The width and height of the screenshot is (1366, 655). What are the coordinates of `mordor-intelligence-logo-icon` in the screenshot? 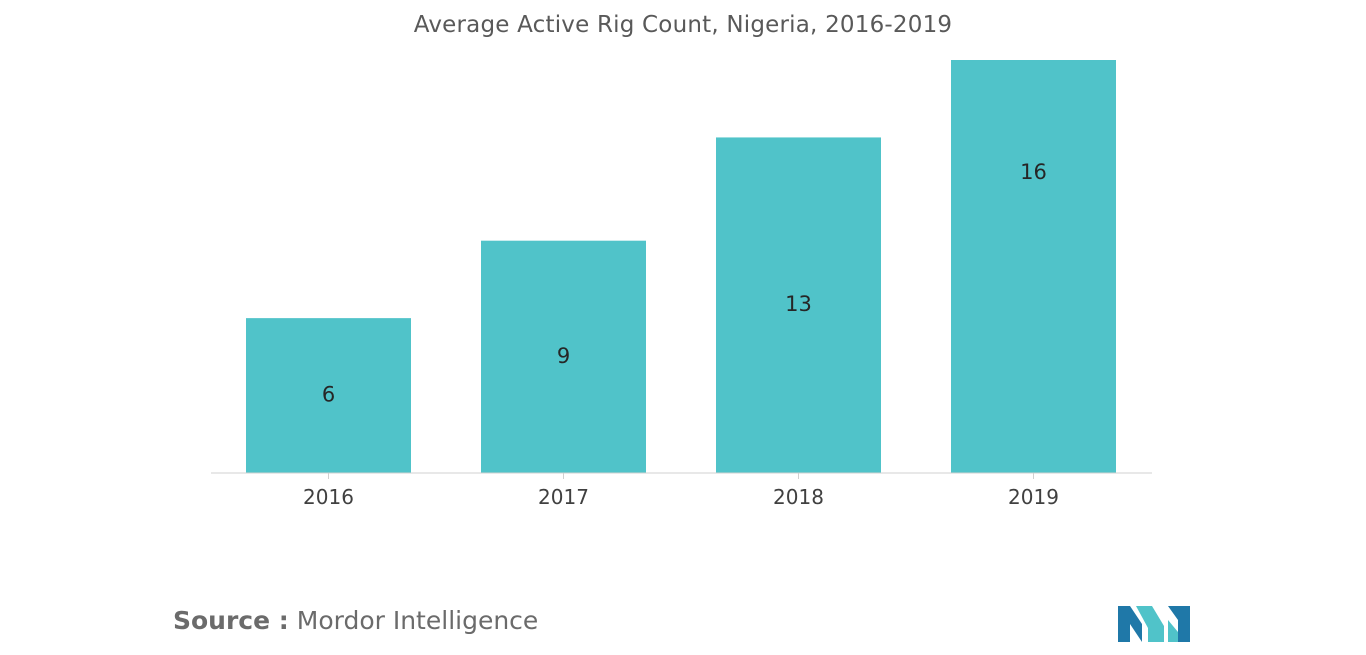 It's located at (1154, 624).